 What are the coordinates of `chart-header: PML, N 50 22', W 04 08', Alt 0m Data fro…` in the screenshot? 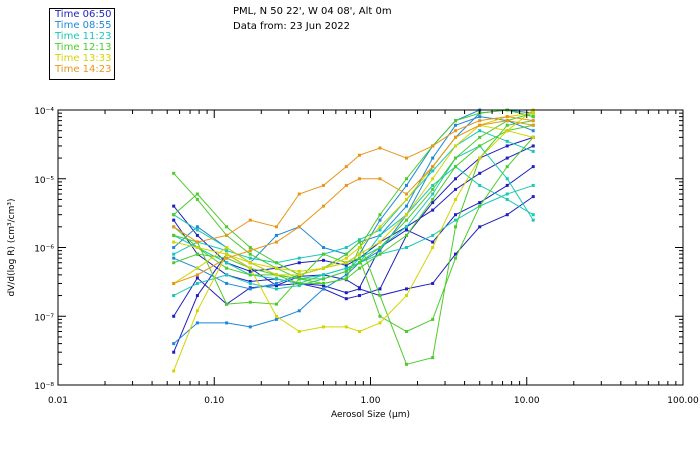 It's located at (312, 19).